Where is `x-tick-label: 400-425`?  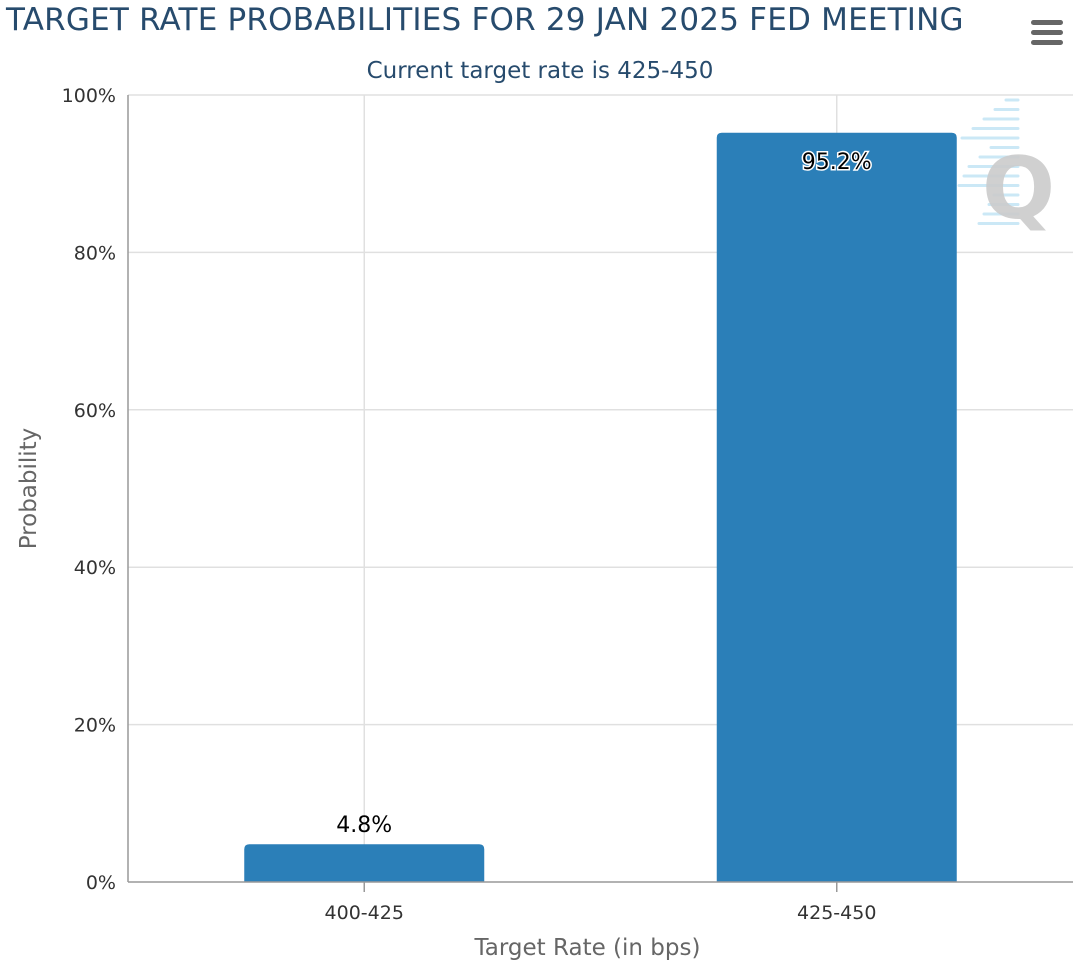
x-tick-label: 400-425 is located at coordinates (364, 913).